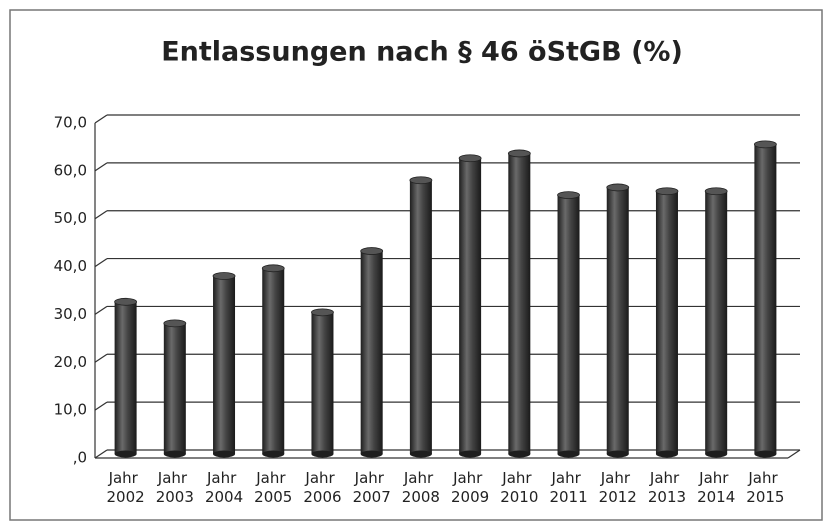 This screenshot has width=832, height=528. I want to click on x-tick-label: Jahr 2015, so click(765, 487).